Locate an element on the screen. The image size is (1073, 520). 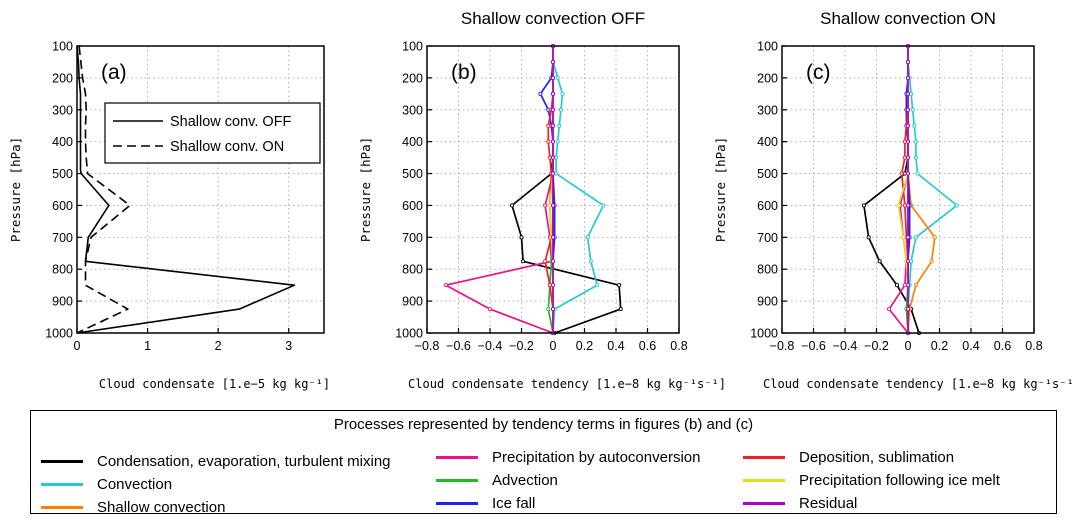
x-axis-label: Cloud condensate [1.e−5 kg kg⁻¹] is located at coordinates (214, 384).